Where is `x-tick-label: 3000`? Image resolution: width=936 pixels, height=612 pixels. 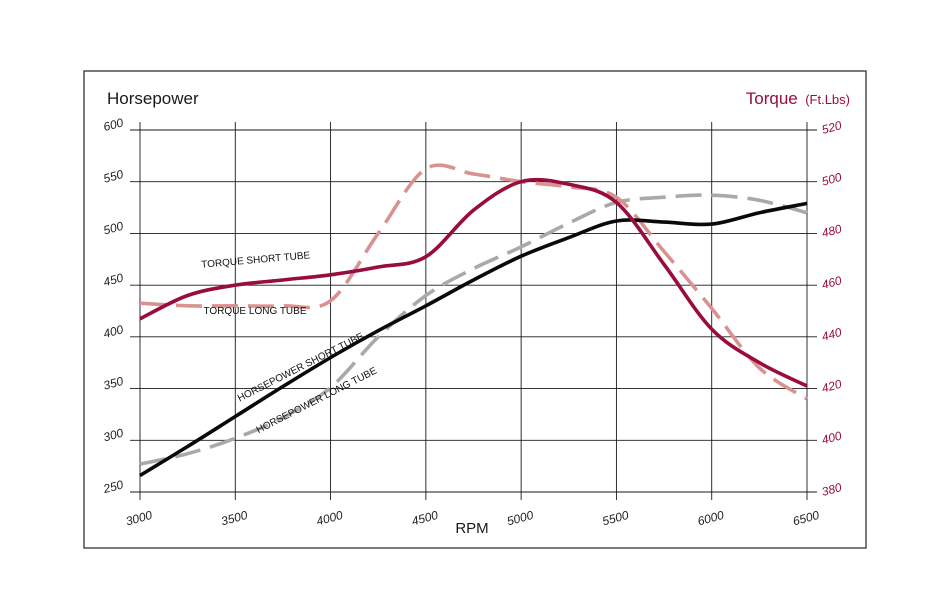
x-tick-label: 3000 is located at coordinates (139, 518).